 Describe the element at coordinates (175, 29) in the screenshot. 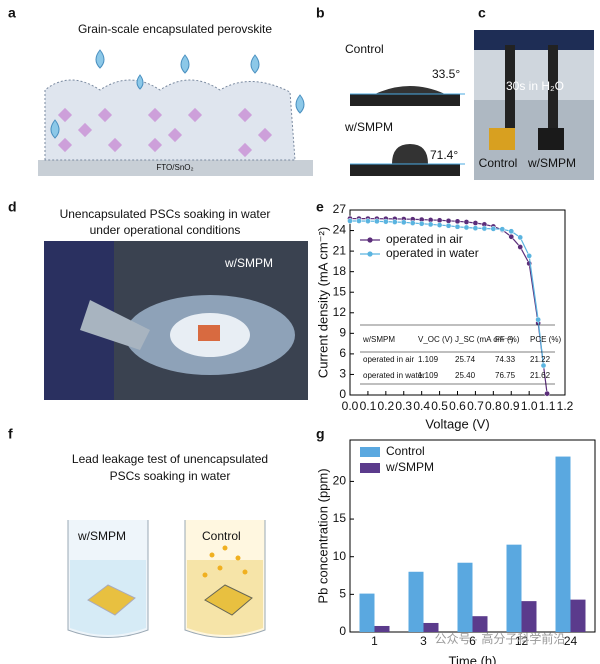

I see `panel-title: Grain-scale encapsulated perovskite` at that location.